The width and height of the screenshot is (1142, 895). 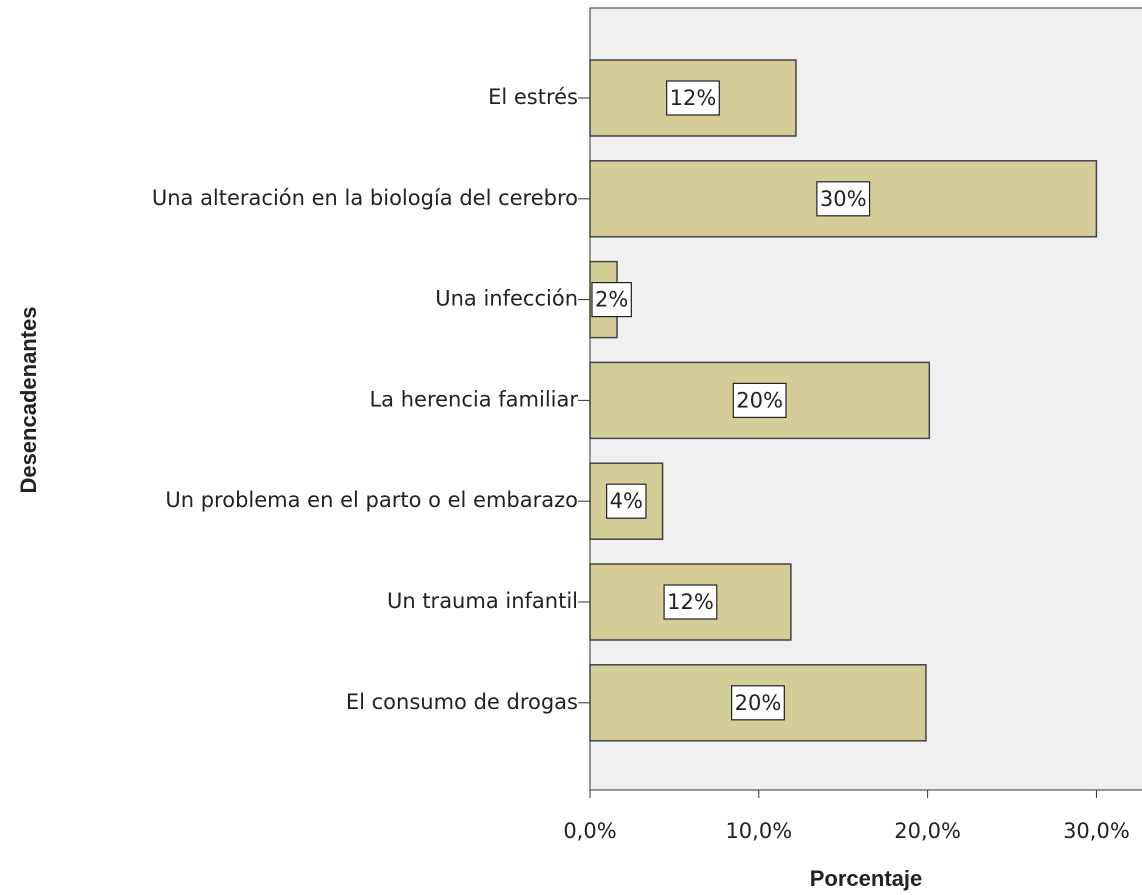 I want to click on value-label: 2%, so click(x=611, y=300).